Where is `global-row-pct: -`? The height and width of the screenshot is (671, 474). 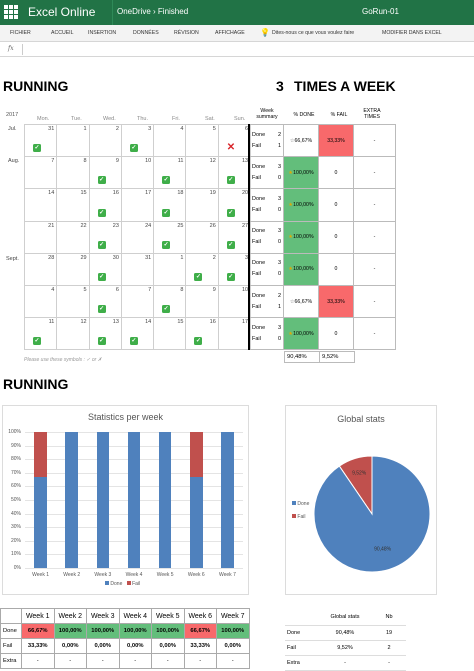
global-row-pct: - is located at coordinates (344, 663).